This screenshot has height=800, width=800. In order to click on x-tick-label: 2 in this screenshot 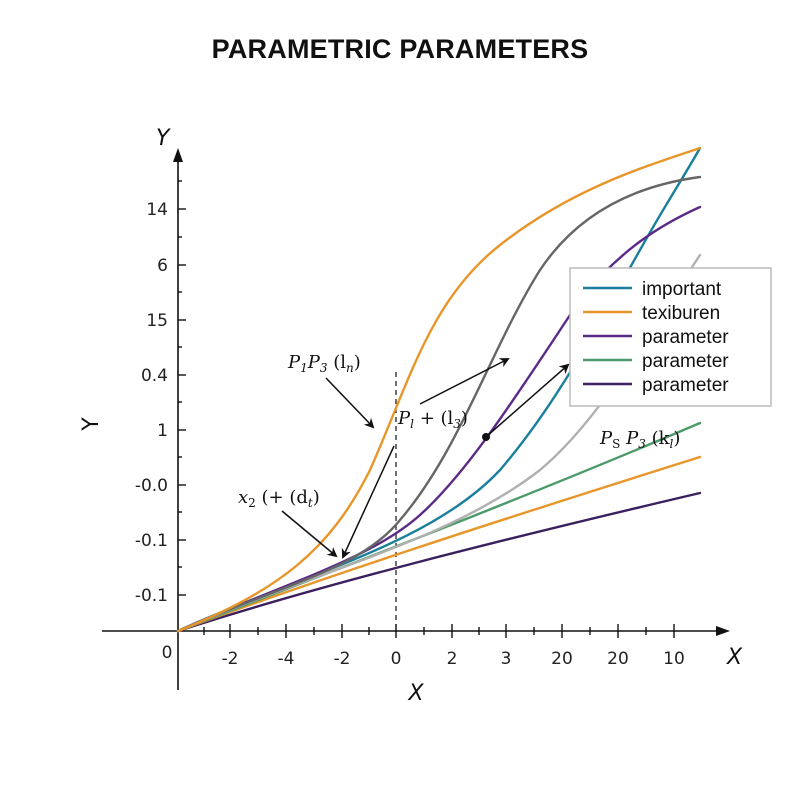, I will do `click(452, 659)`.